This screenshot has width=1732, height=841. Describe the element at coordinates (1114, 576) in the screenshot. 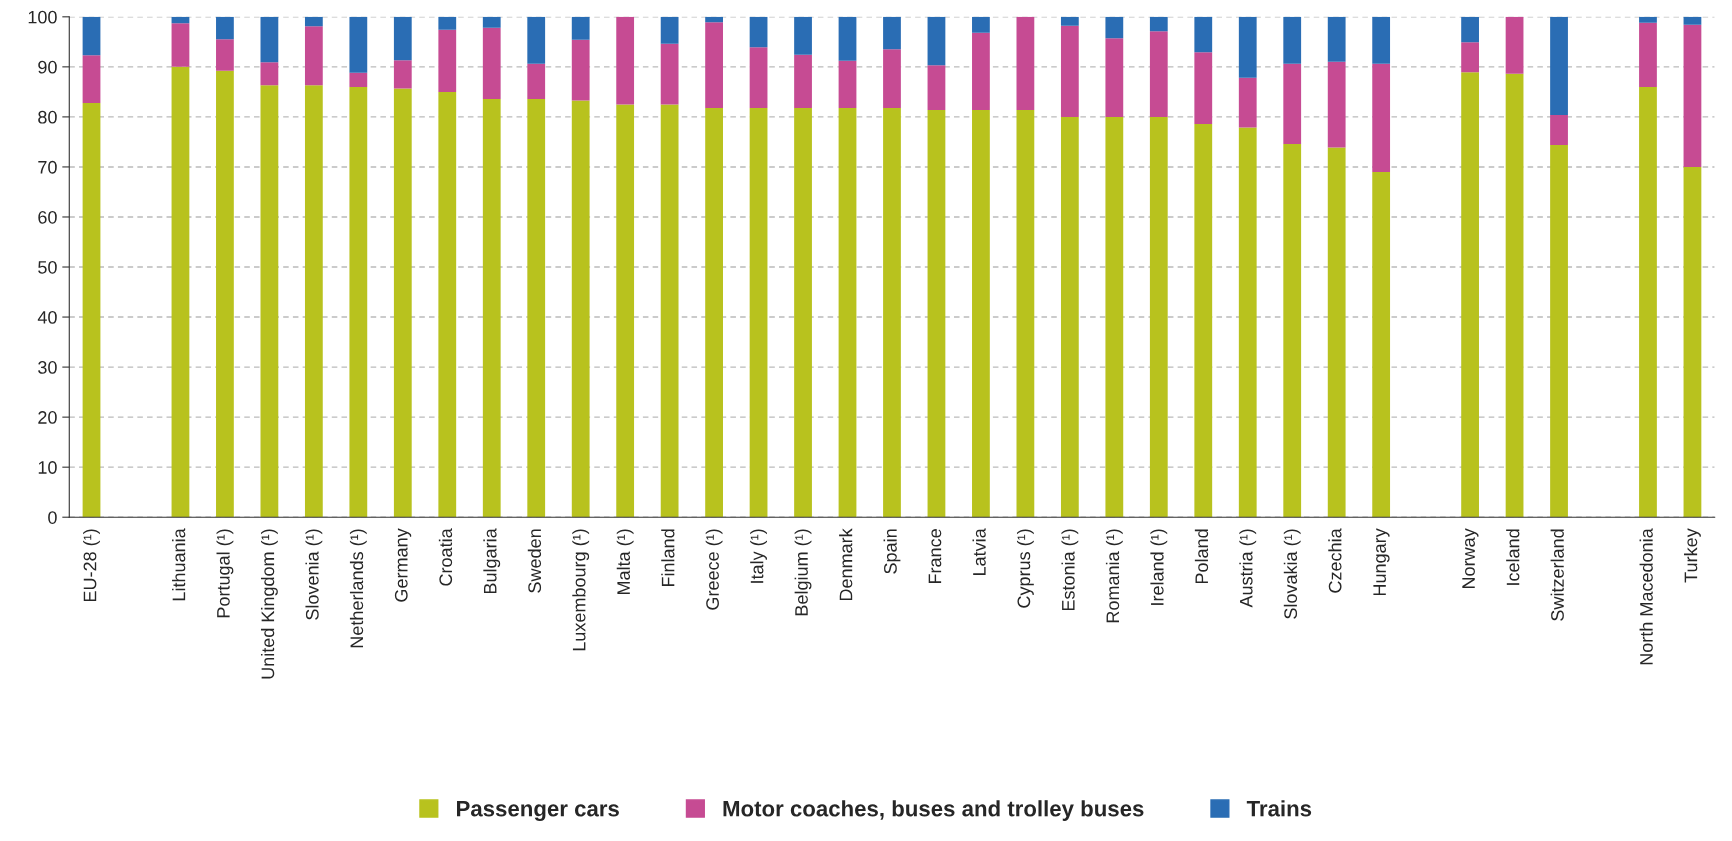

I see `x-tick-label: Romania (¹)` at that location.